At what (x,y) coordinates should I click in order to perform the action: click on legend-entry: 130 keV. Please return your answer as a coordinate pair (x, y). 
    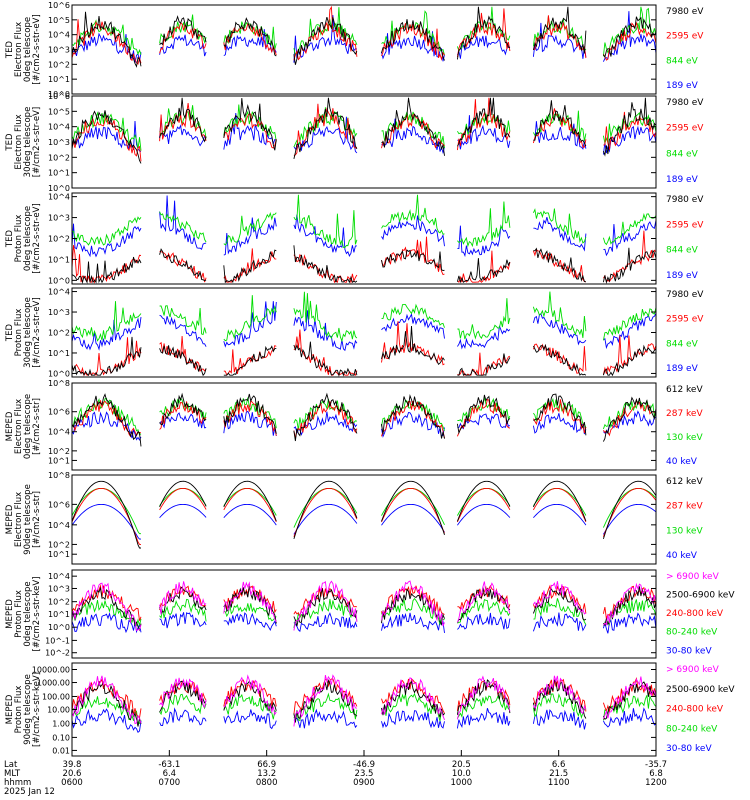
    Looking at the image, I should click on (684, 531).